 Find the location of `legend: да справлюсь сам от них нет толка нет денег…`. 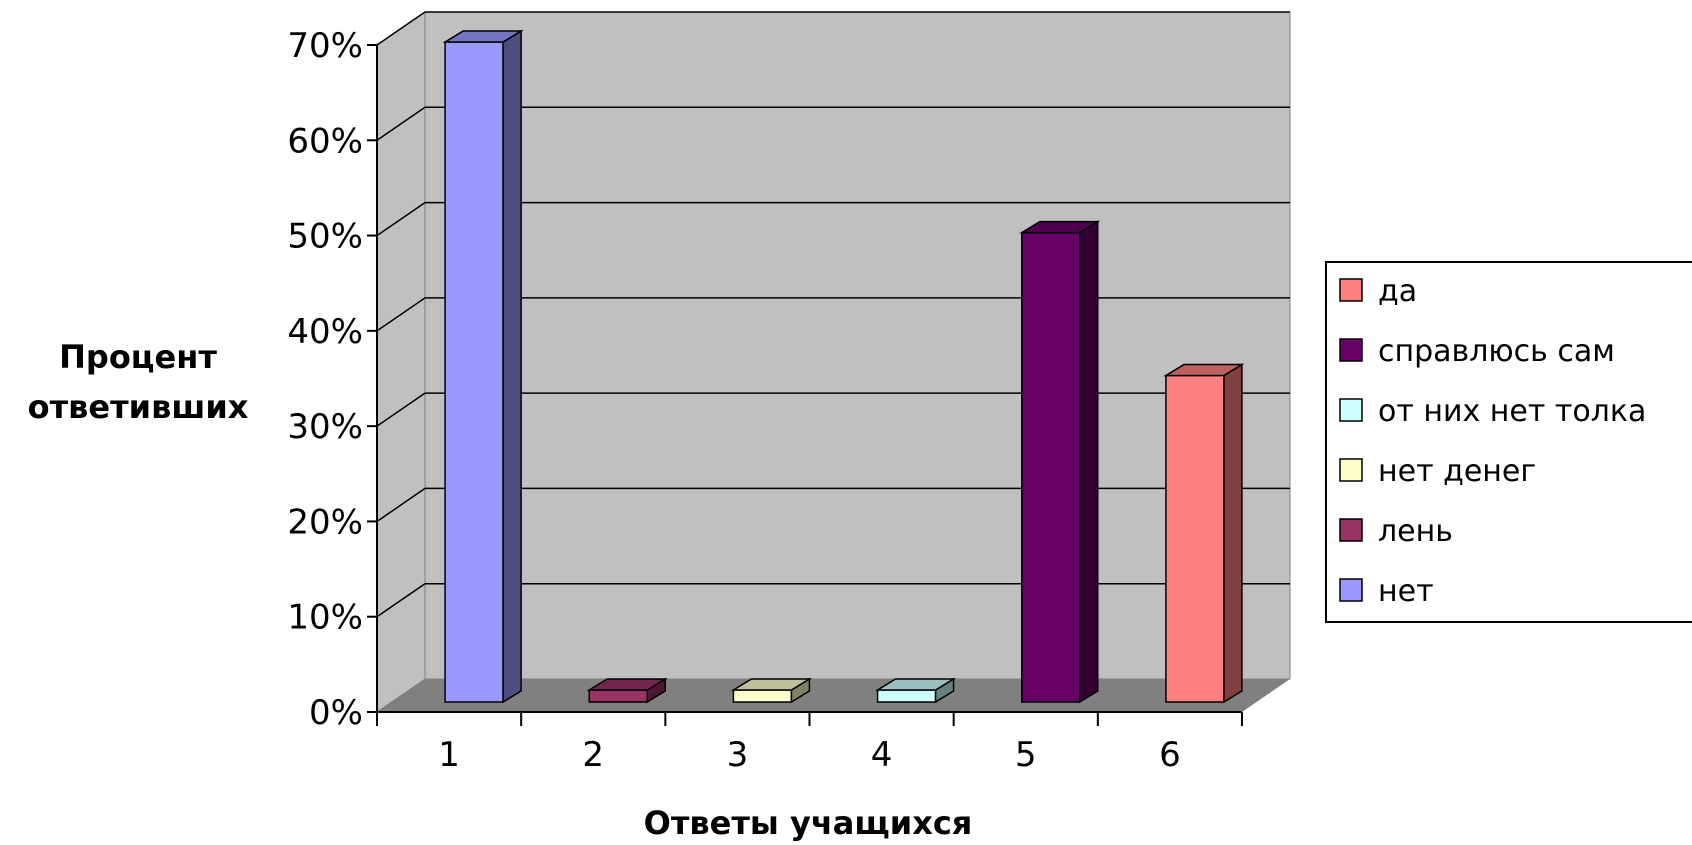

legend: да справлюсь сам от них нет толка нет денег… is located at coordinates (1508, 442).